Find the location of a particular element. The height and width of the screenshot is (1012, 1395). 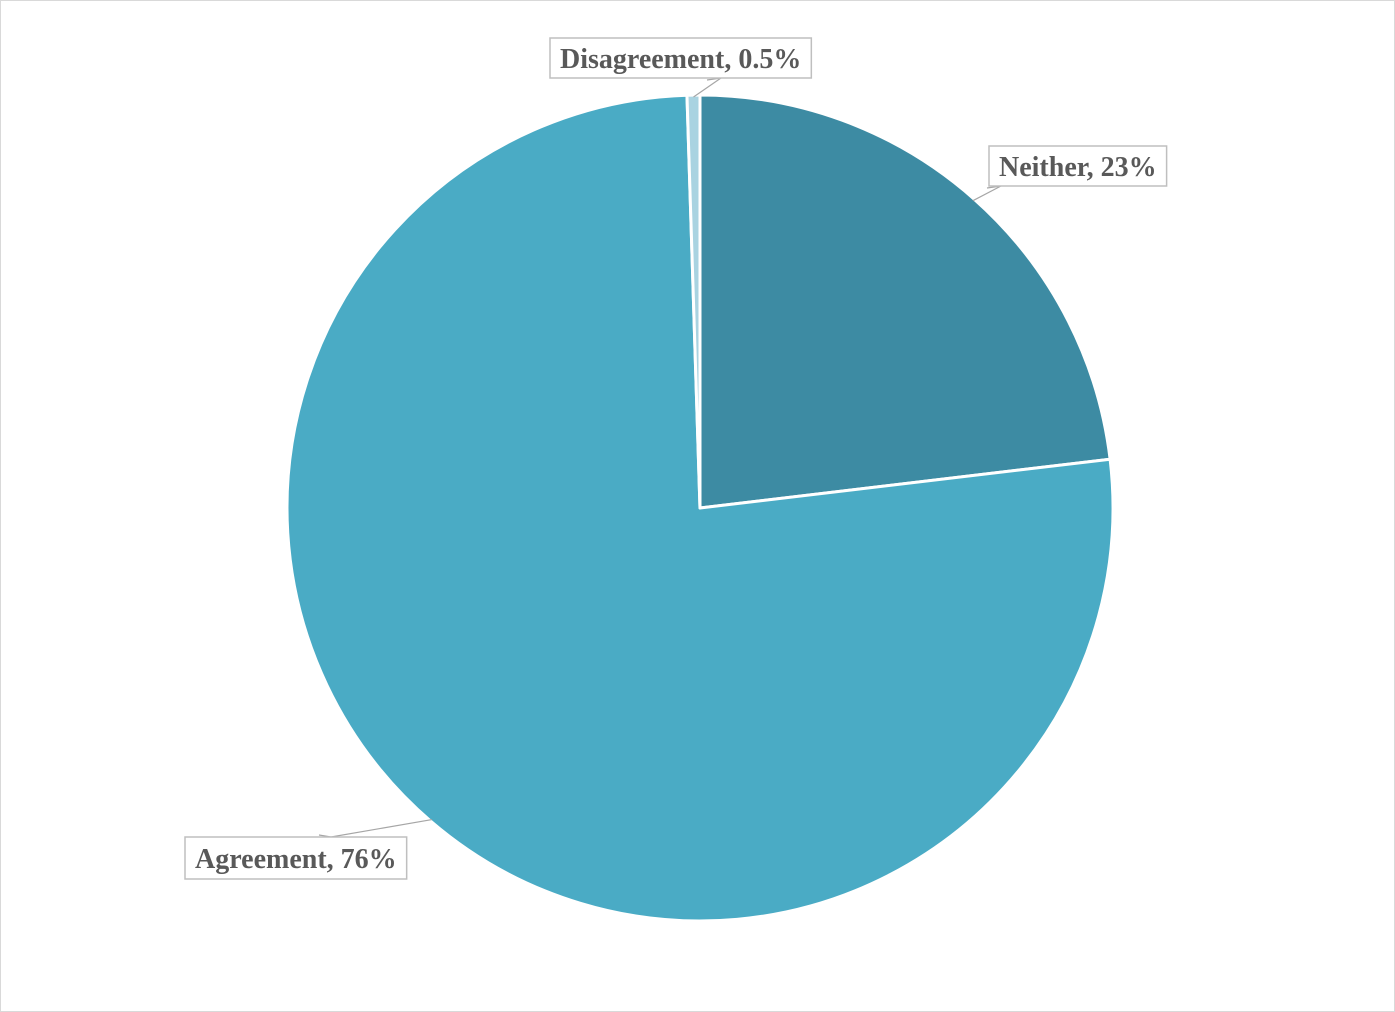

data-label-agreement: Agreement, 76% is located at coordinates (308, 849).